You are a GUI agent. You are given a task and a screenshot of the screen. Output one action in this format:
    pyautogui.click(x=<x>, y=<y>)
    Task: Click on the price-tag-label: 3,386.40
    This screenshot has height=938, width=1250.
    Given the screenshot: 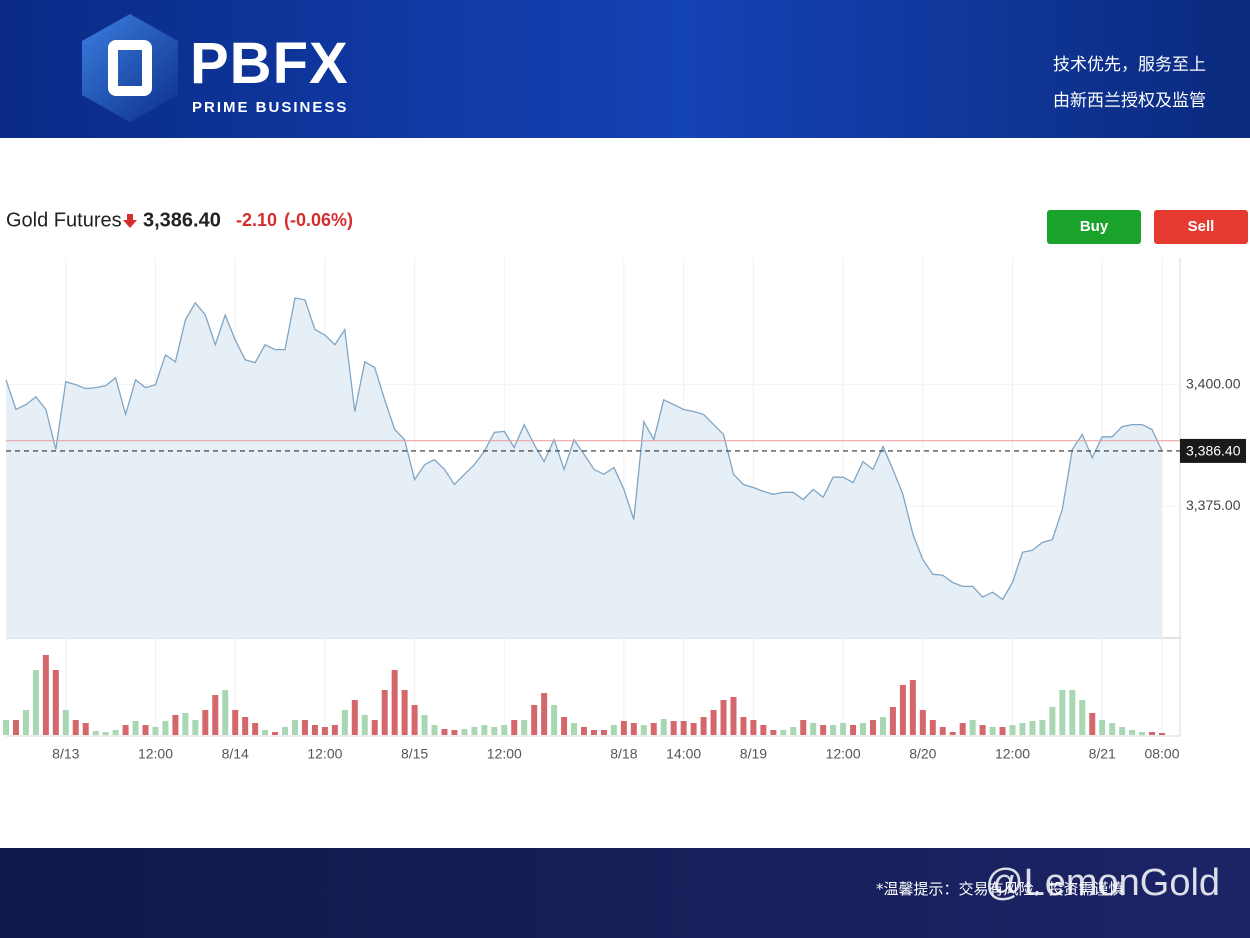 What is the action you would take?
    pyautogui.click(x=1213, y=451)
    